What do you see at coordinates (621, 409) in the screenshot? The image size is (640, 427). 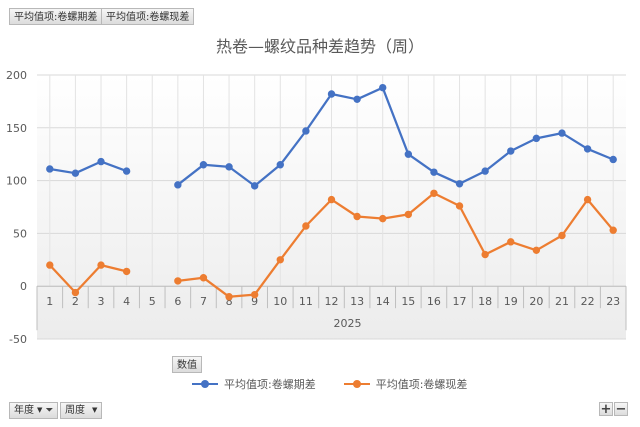 I see `collapse-field-button: −` at bounding box center [621, 409].